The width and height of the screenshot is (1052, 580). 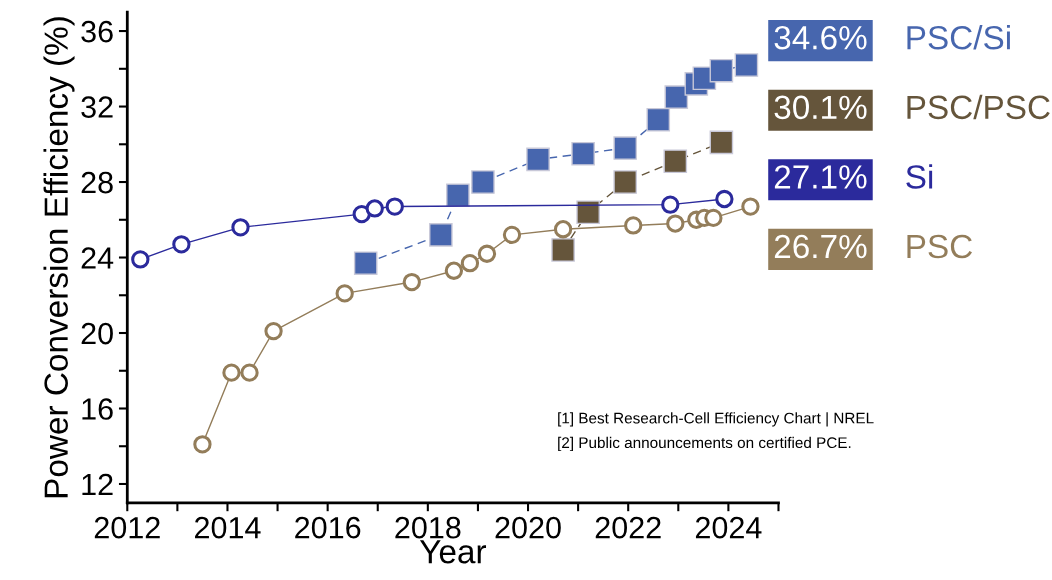 I want to click on annotation: 27.1%, so click(x=820, y=177).